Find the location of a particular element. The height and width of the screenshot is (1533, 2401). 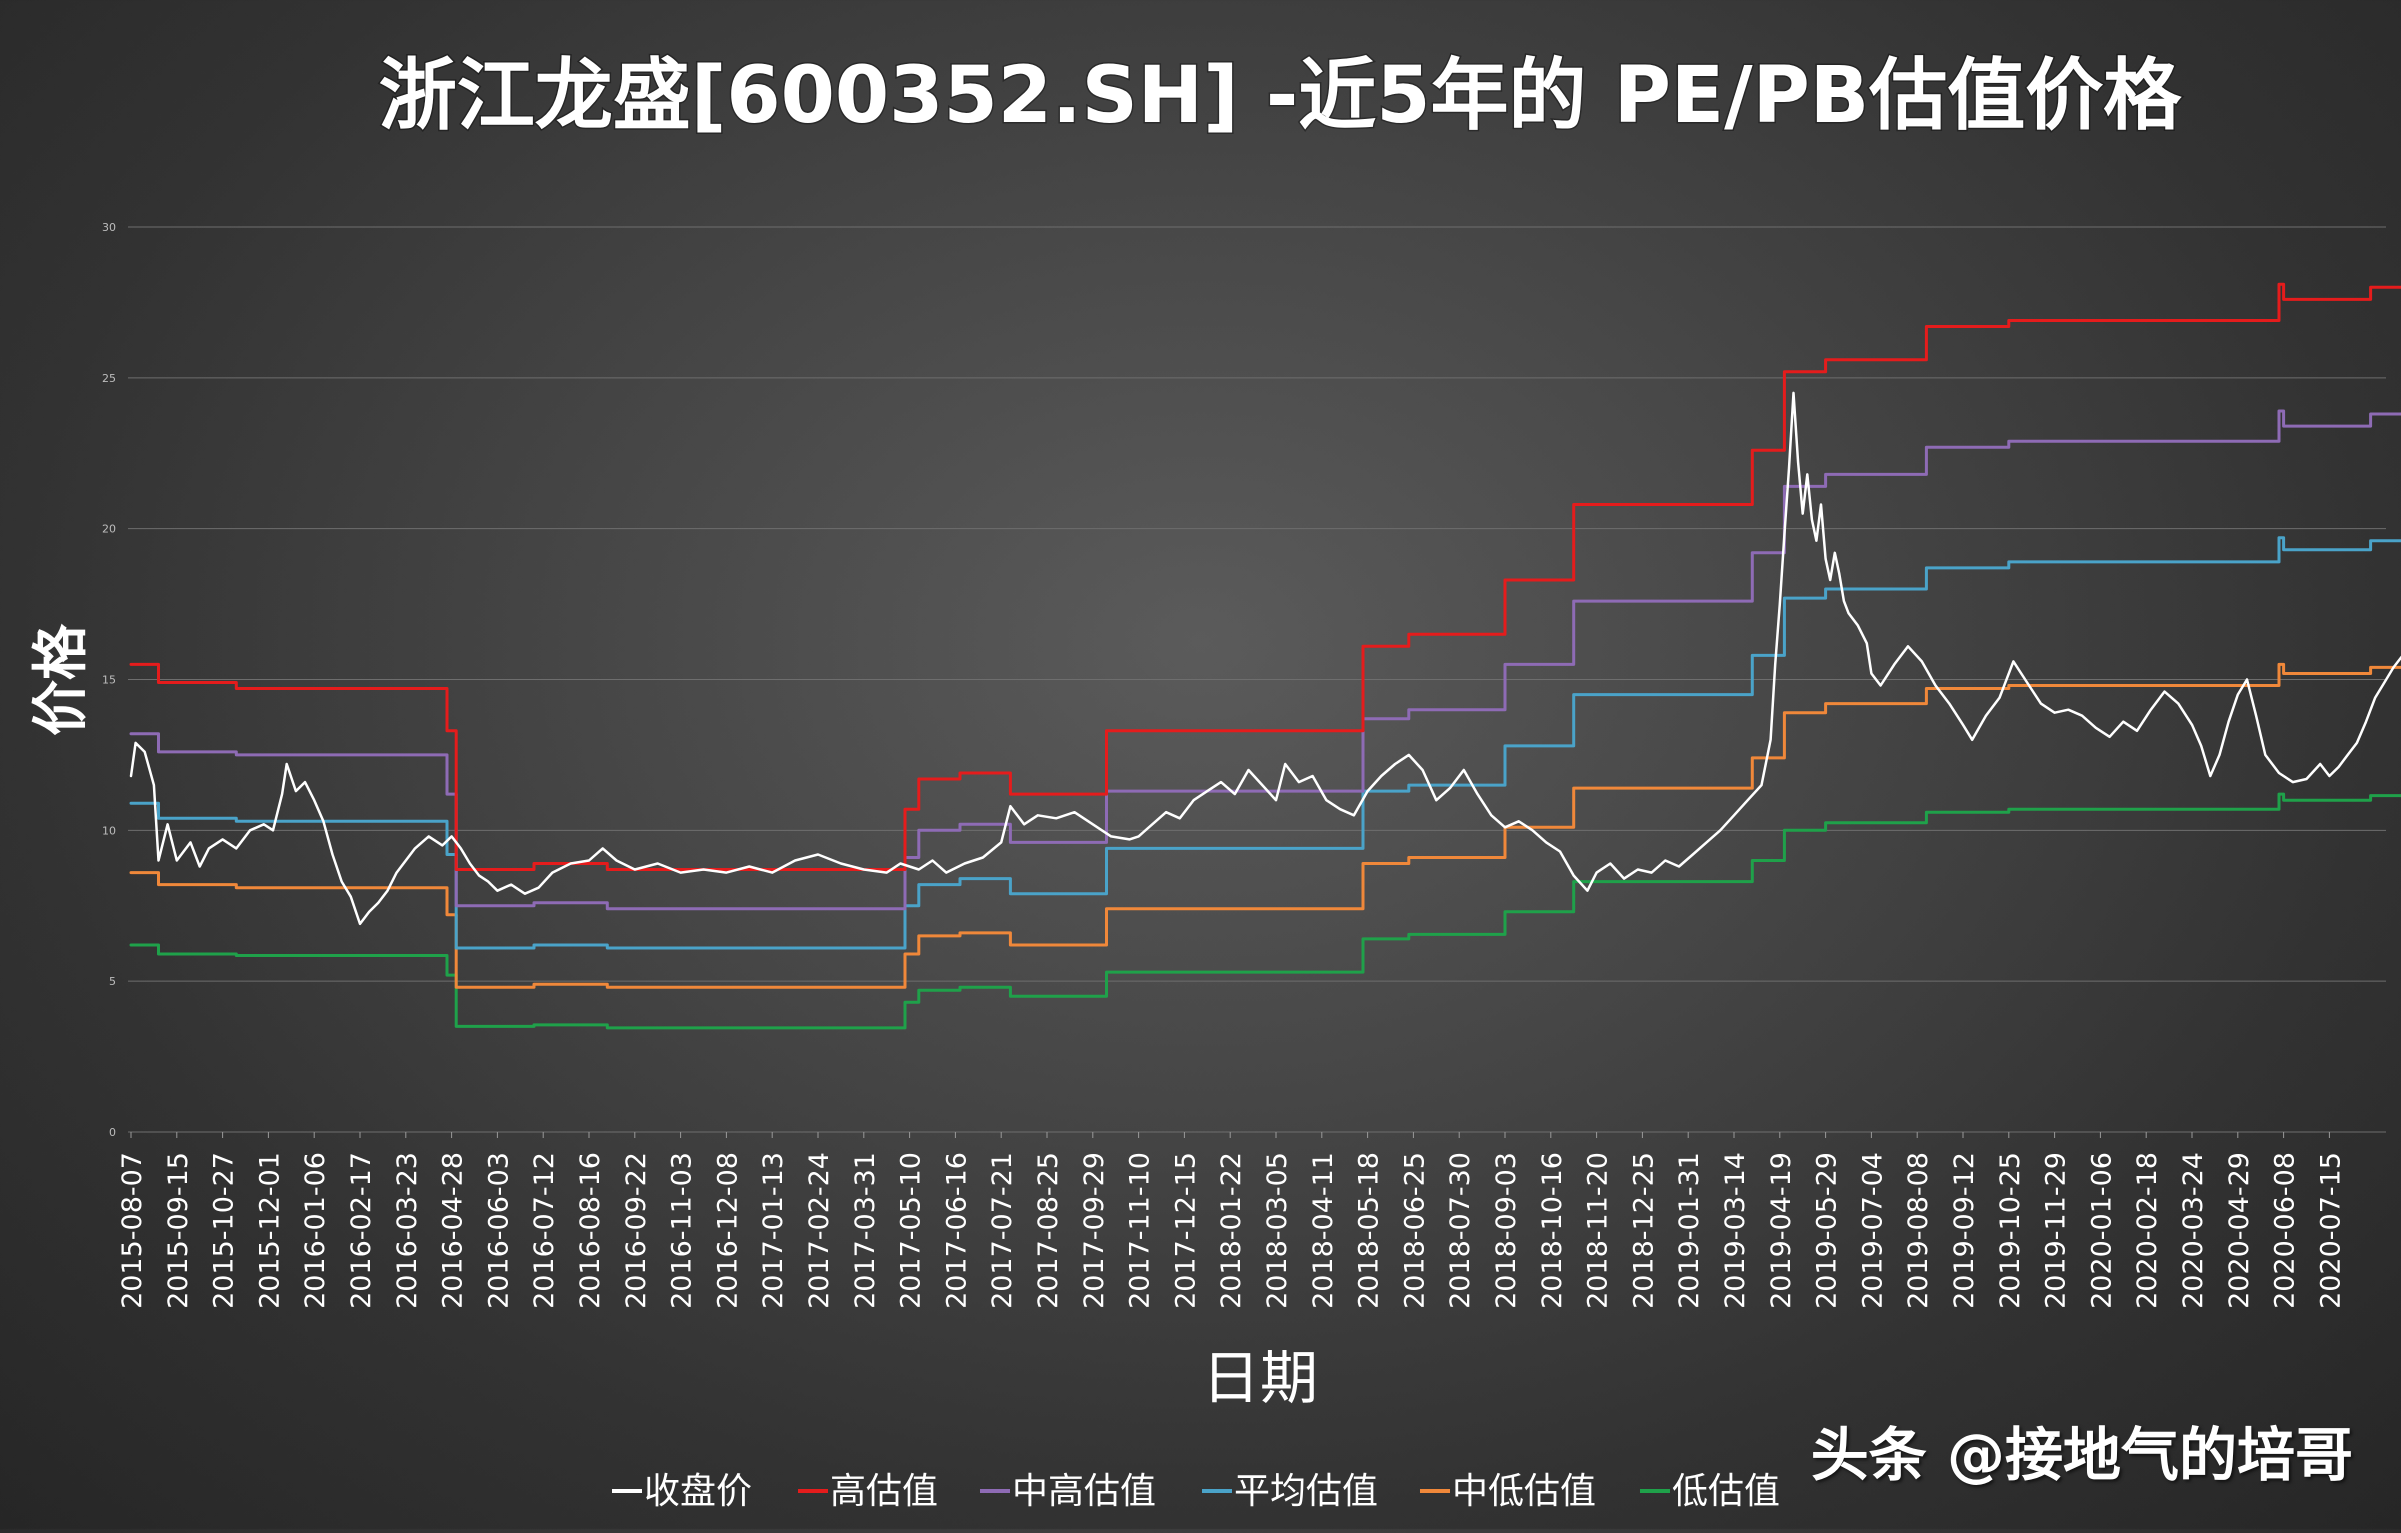

x-tick-label: 2017-11-10 is located at coordinates (1140, 1230).